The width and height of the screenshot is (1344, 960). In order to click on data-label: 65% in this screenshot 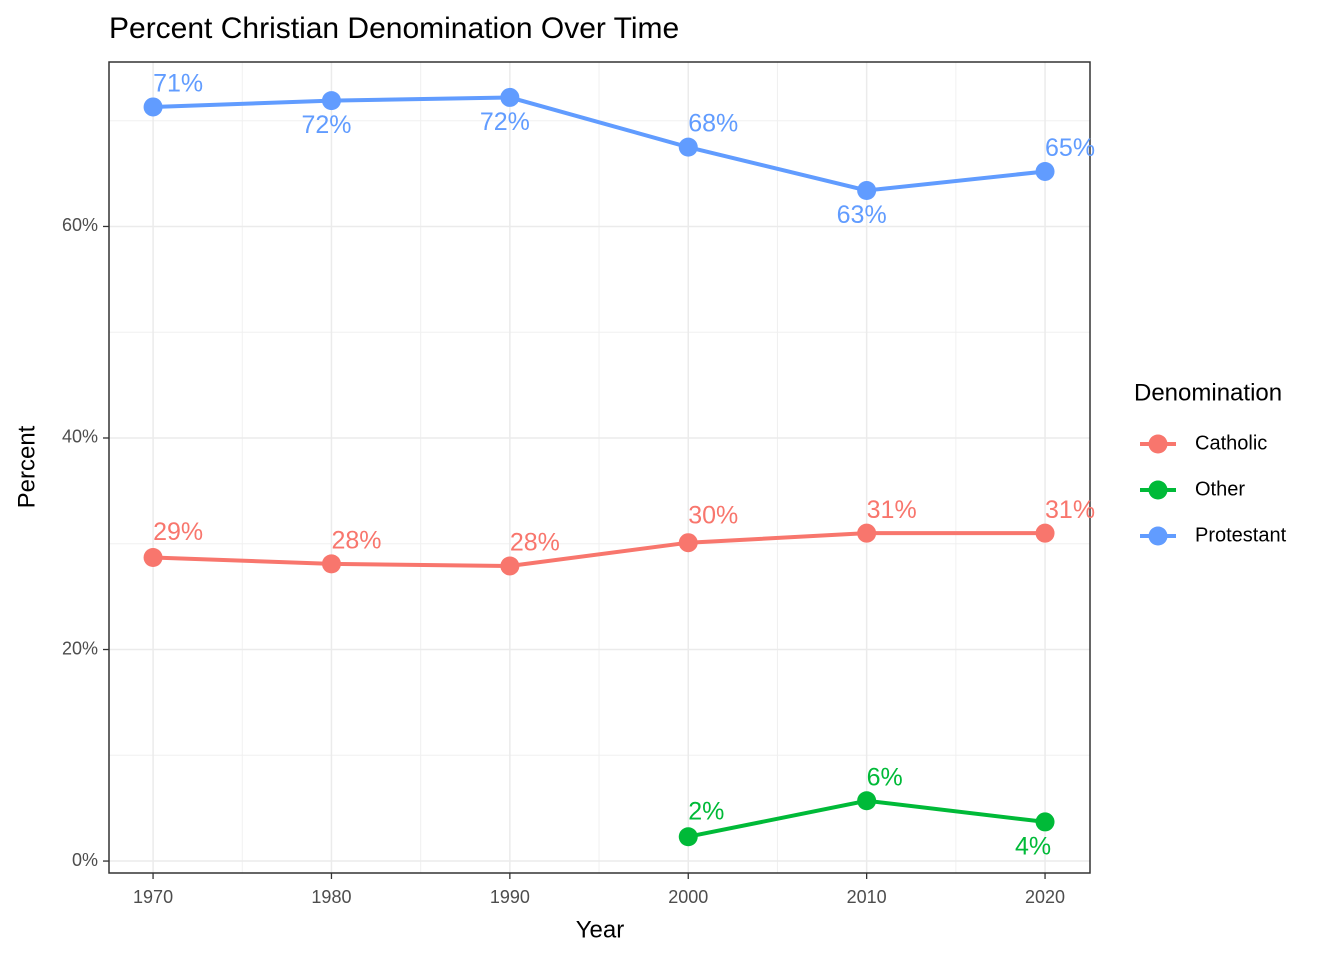, I will do `click(1070, 148)`.